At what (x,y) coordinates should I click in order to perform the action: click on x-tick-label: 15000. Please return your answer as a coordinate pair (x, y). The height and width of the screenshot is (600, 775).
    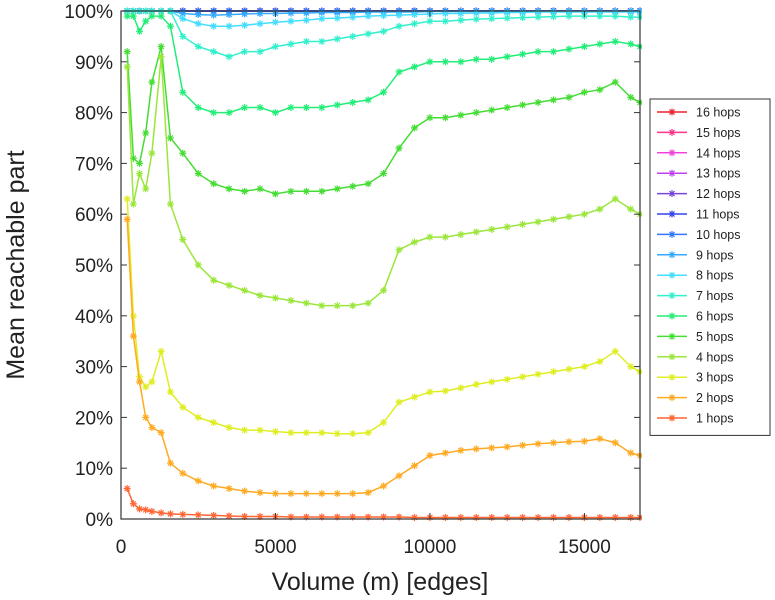
    Looking at the image, I should click on (584, 547).